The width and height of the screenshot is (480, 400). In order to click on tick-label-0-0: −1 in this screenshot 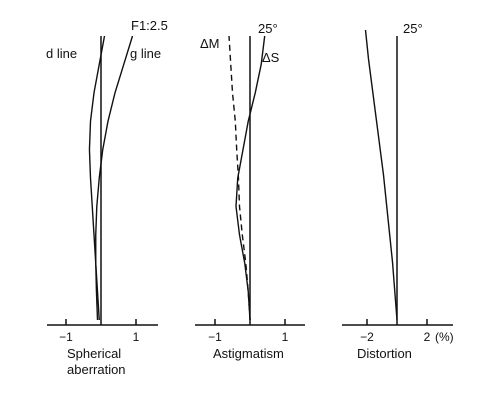, I will do `click(66, 337)`.